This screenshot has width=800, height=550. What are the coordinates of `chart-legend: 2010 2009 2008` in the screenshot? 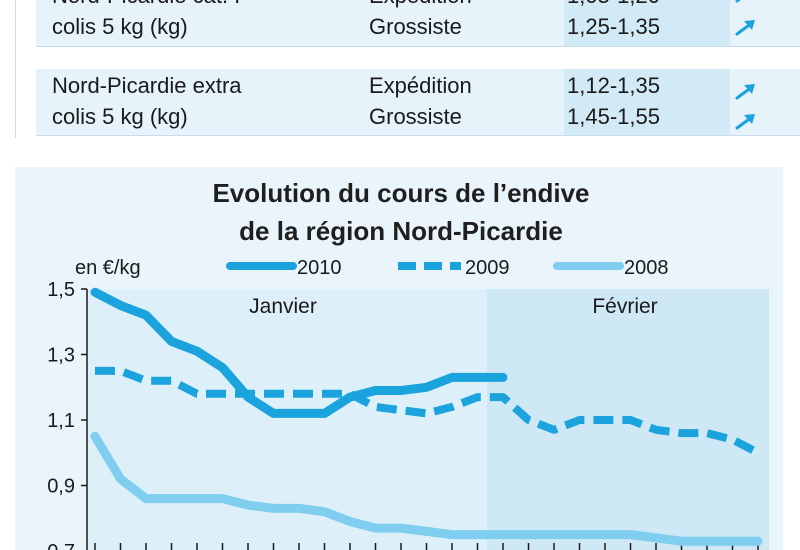 It's located at (447, 268).